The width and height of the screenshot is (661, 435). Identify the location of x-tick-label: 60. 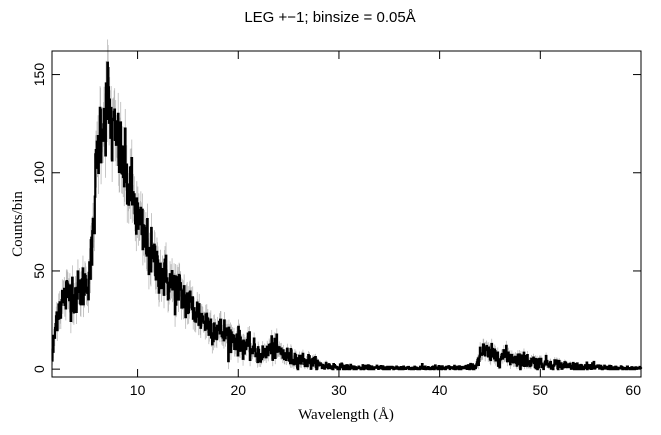
(633, 390).